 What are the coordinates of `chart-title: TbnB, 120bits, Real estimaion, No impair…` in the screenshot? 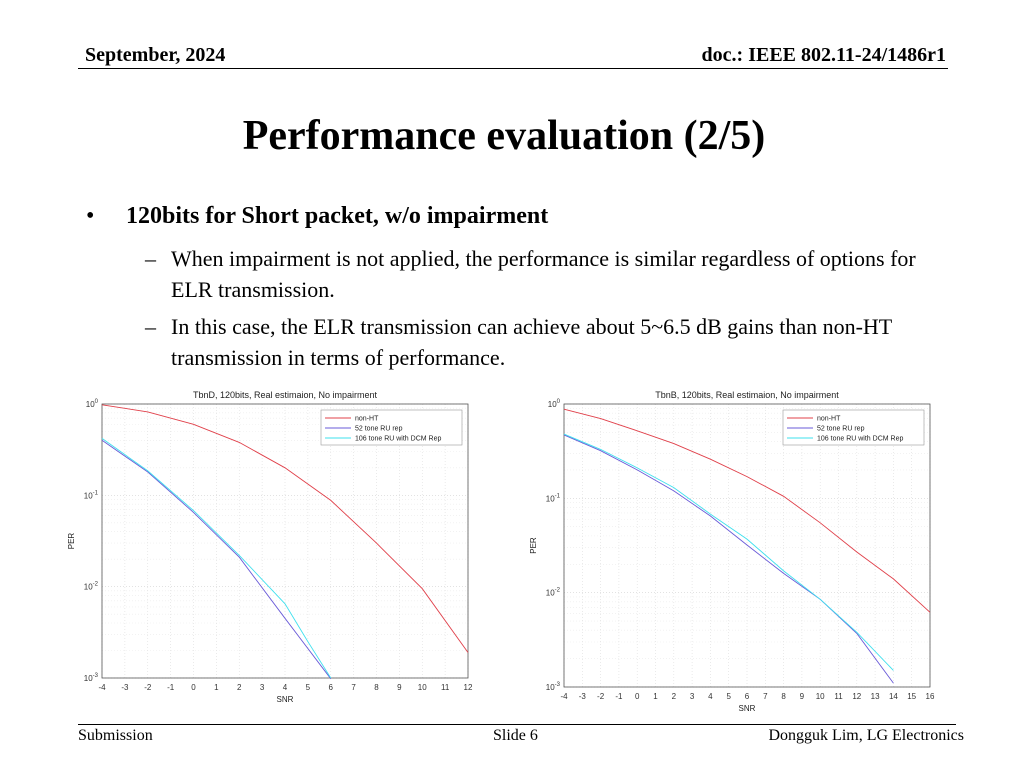 It's located at (747, 395).